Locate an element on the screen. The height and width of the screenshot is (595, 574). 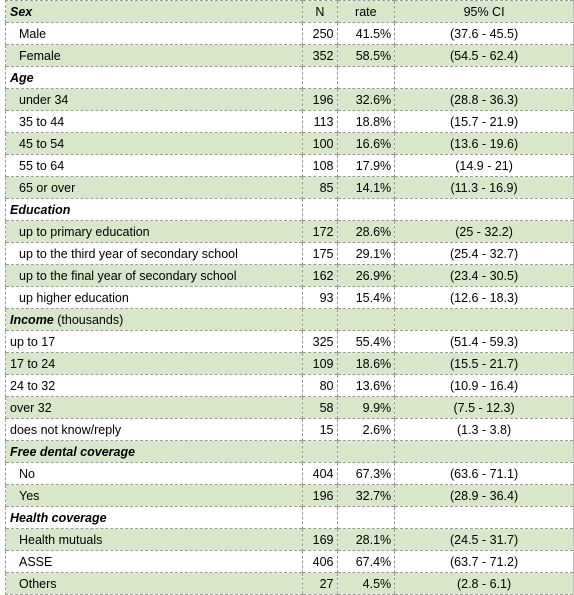
table-row: under 34 196 32.6% (28.8 - 36.3) is located at coordinates (289, 99).